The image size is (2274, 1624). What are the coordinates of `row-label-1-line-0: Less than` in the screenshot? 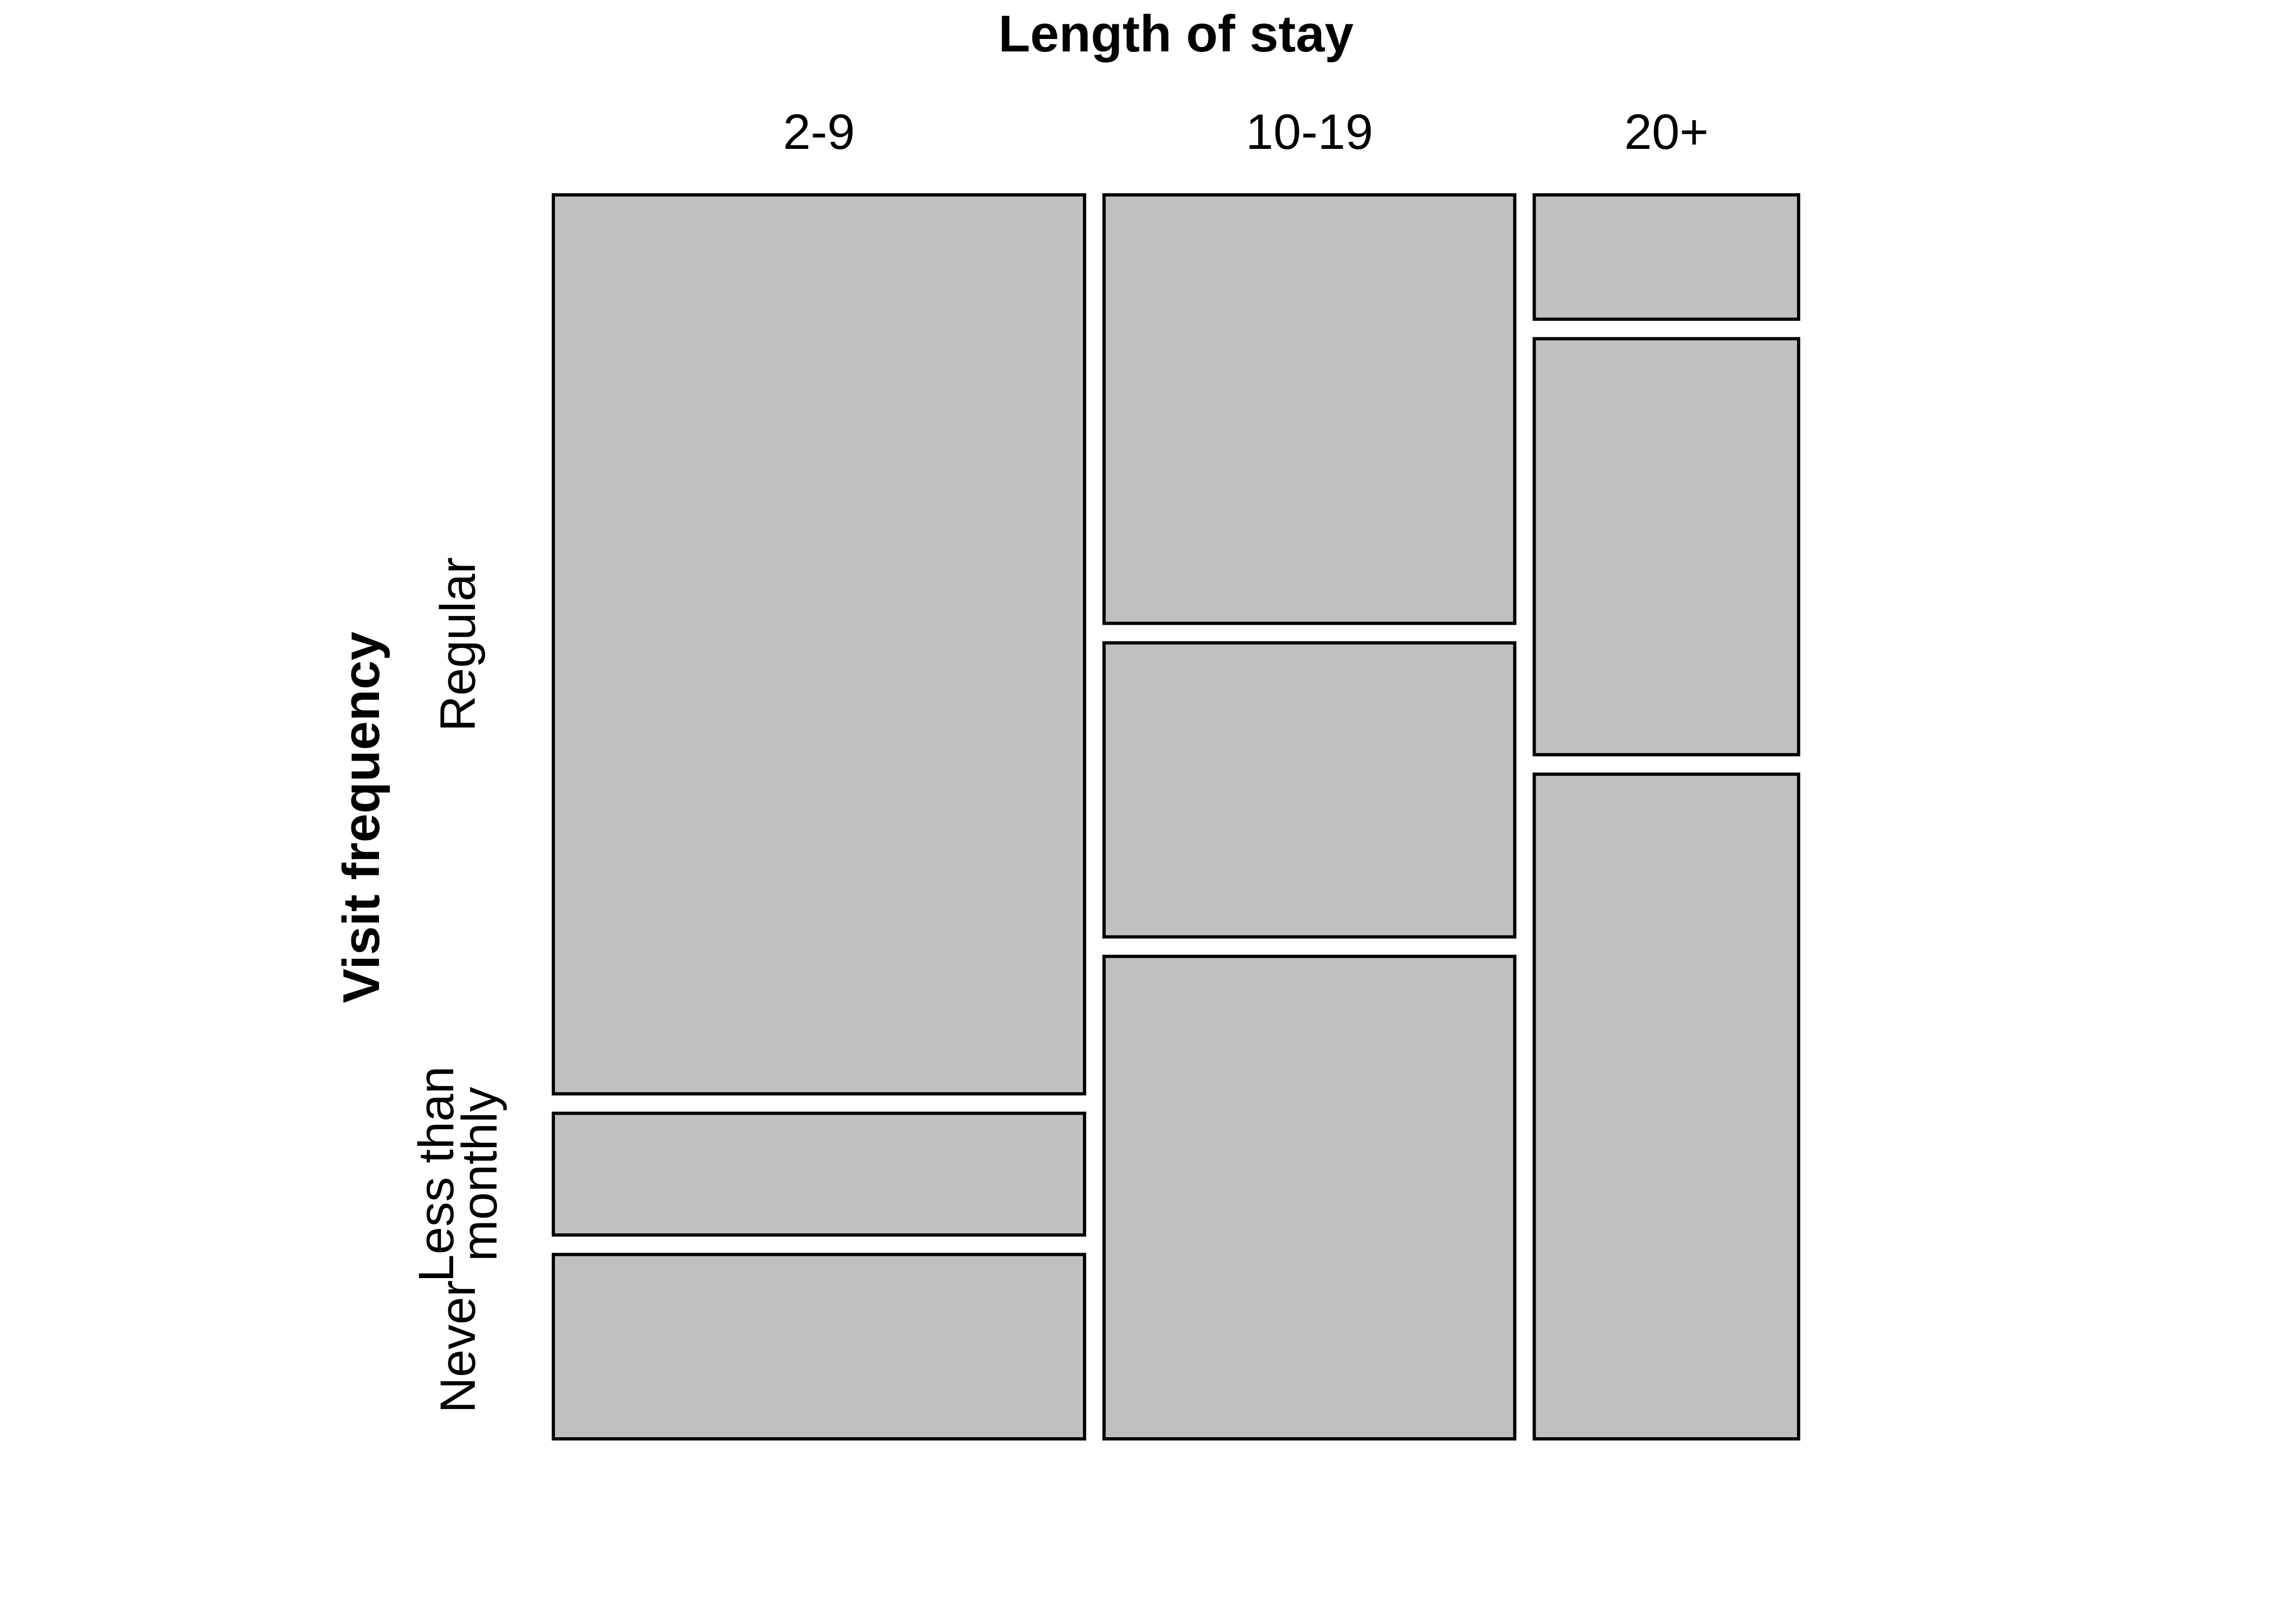 It's located at (437, 1174).